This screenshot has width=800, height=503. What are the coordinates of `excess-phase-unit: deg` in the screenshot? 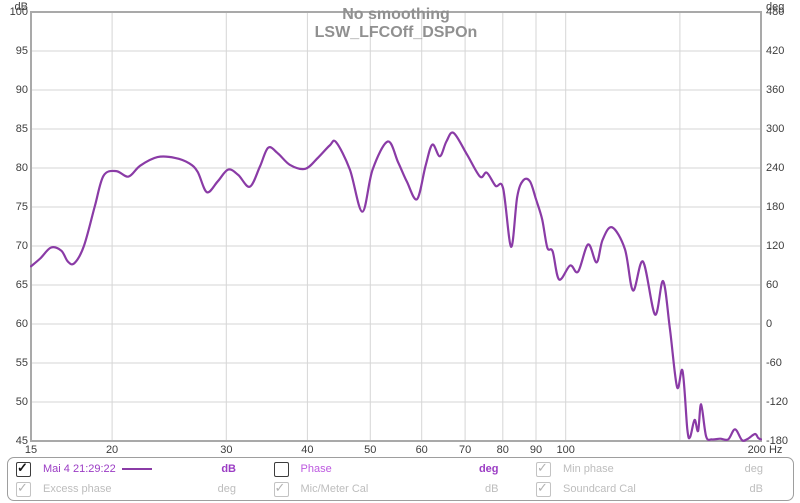 It's located at (226, 489).